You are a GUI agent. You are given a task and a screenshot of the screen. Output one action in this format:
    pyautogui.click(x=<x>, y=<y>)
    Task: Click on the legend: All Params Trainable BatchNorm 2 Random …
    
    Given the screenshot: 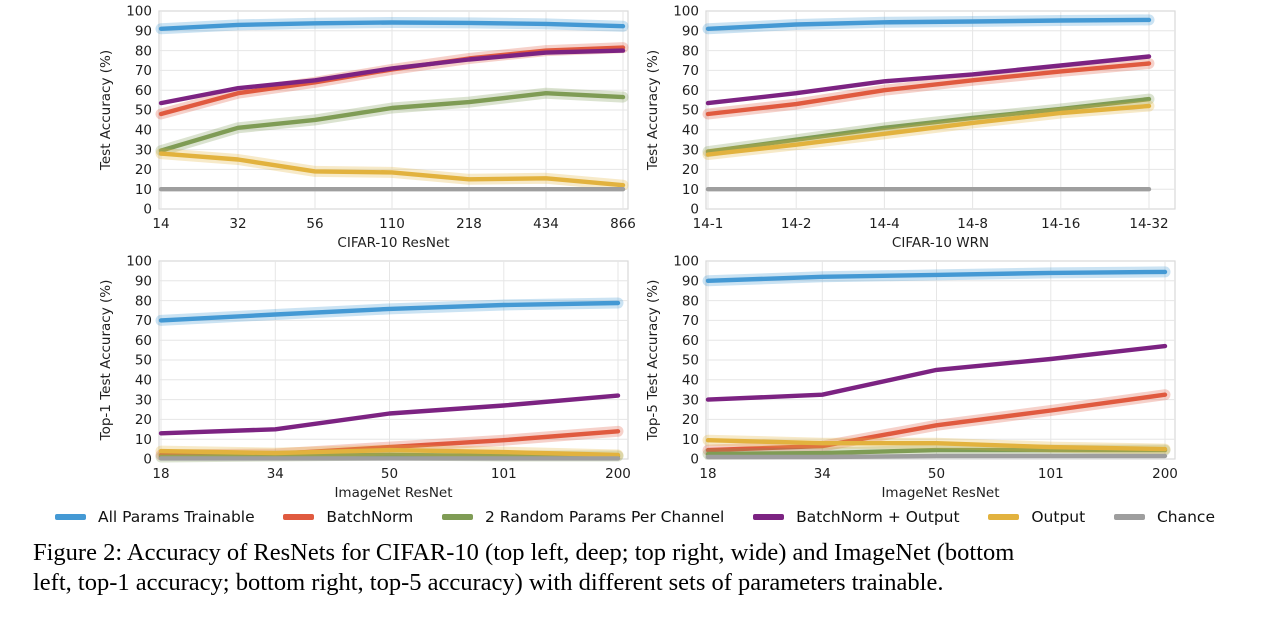 What is the action you would take?
    pyautogui.click(x=635, y=517)
    